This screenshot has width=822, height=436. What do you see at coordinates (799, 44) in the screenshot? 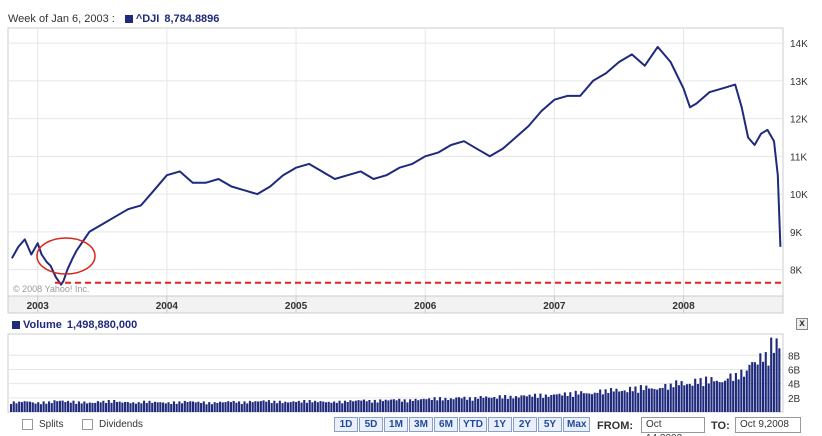
I see `price-y-tick-label: 14K` at bounding box center [799, 44].